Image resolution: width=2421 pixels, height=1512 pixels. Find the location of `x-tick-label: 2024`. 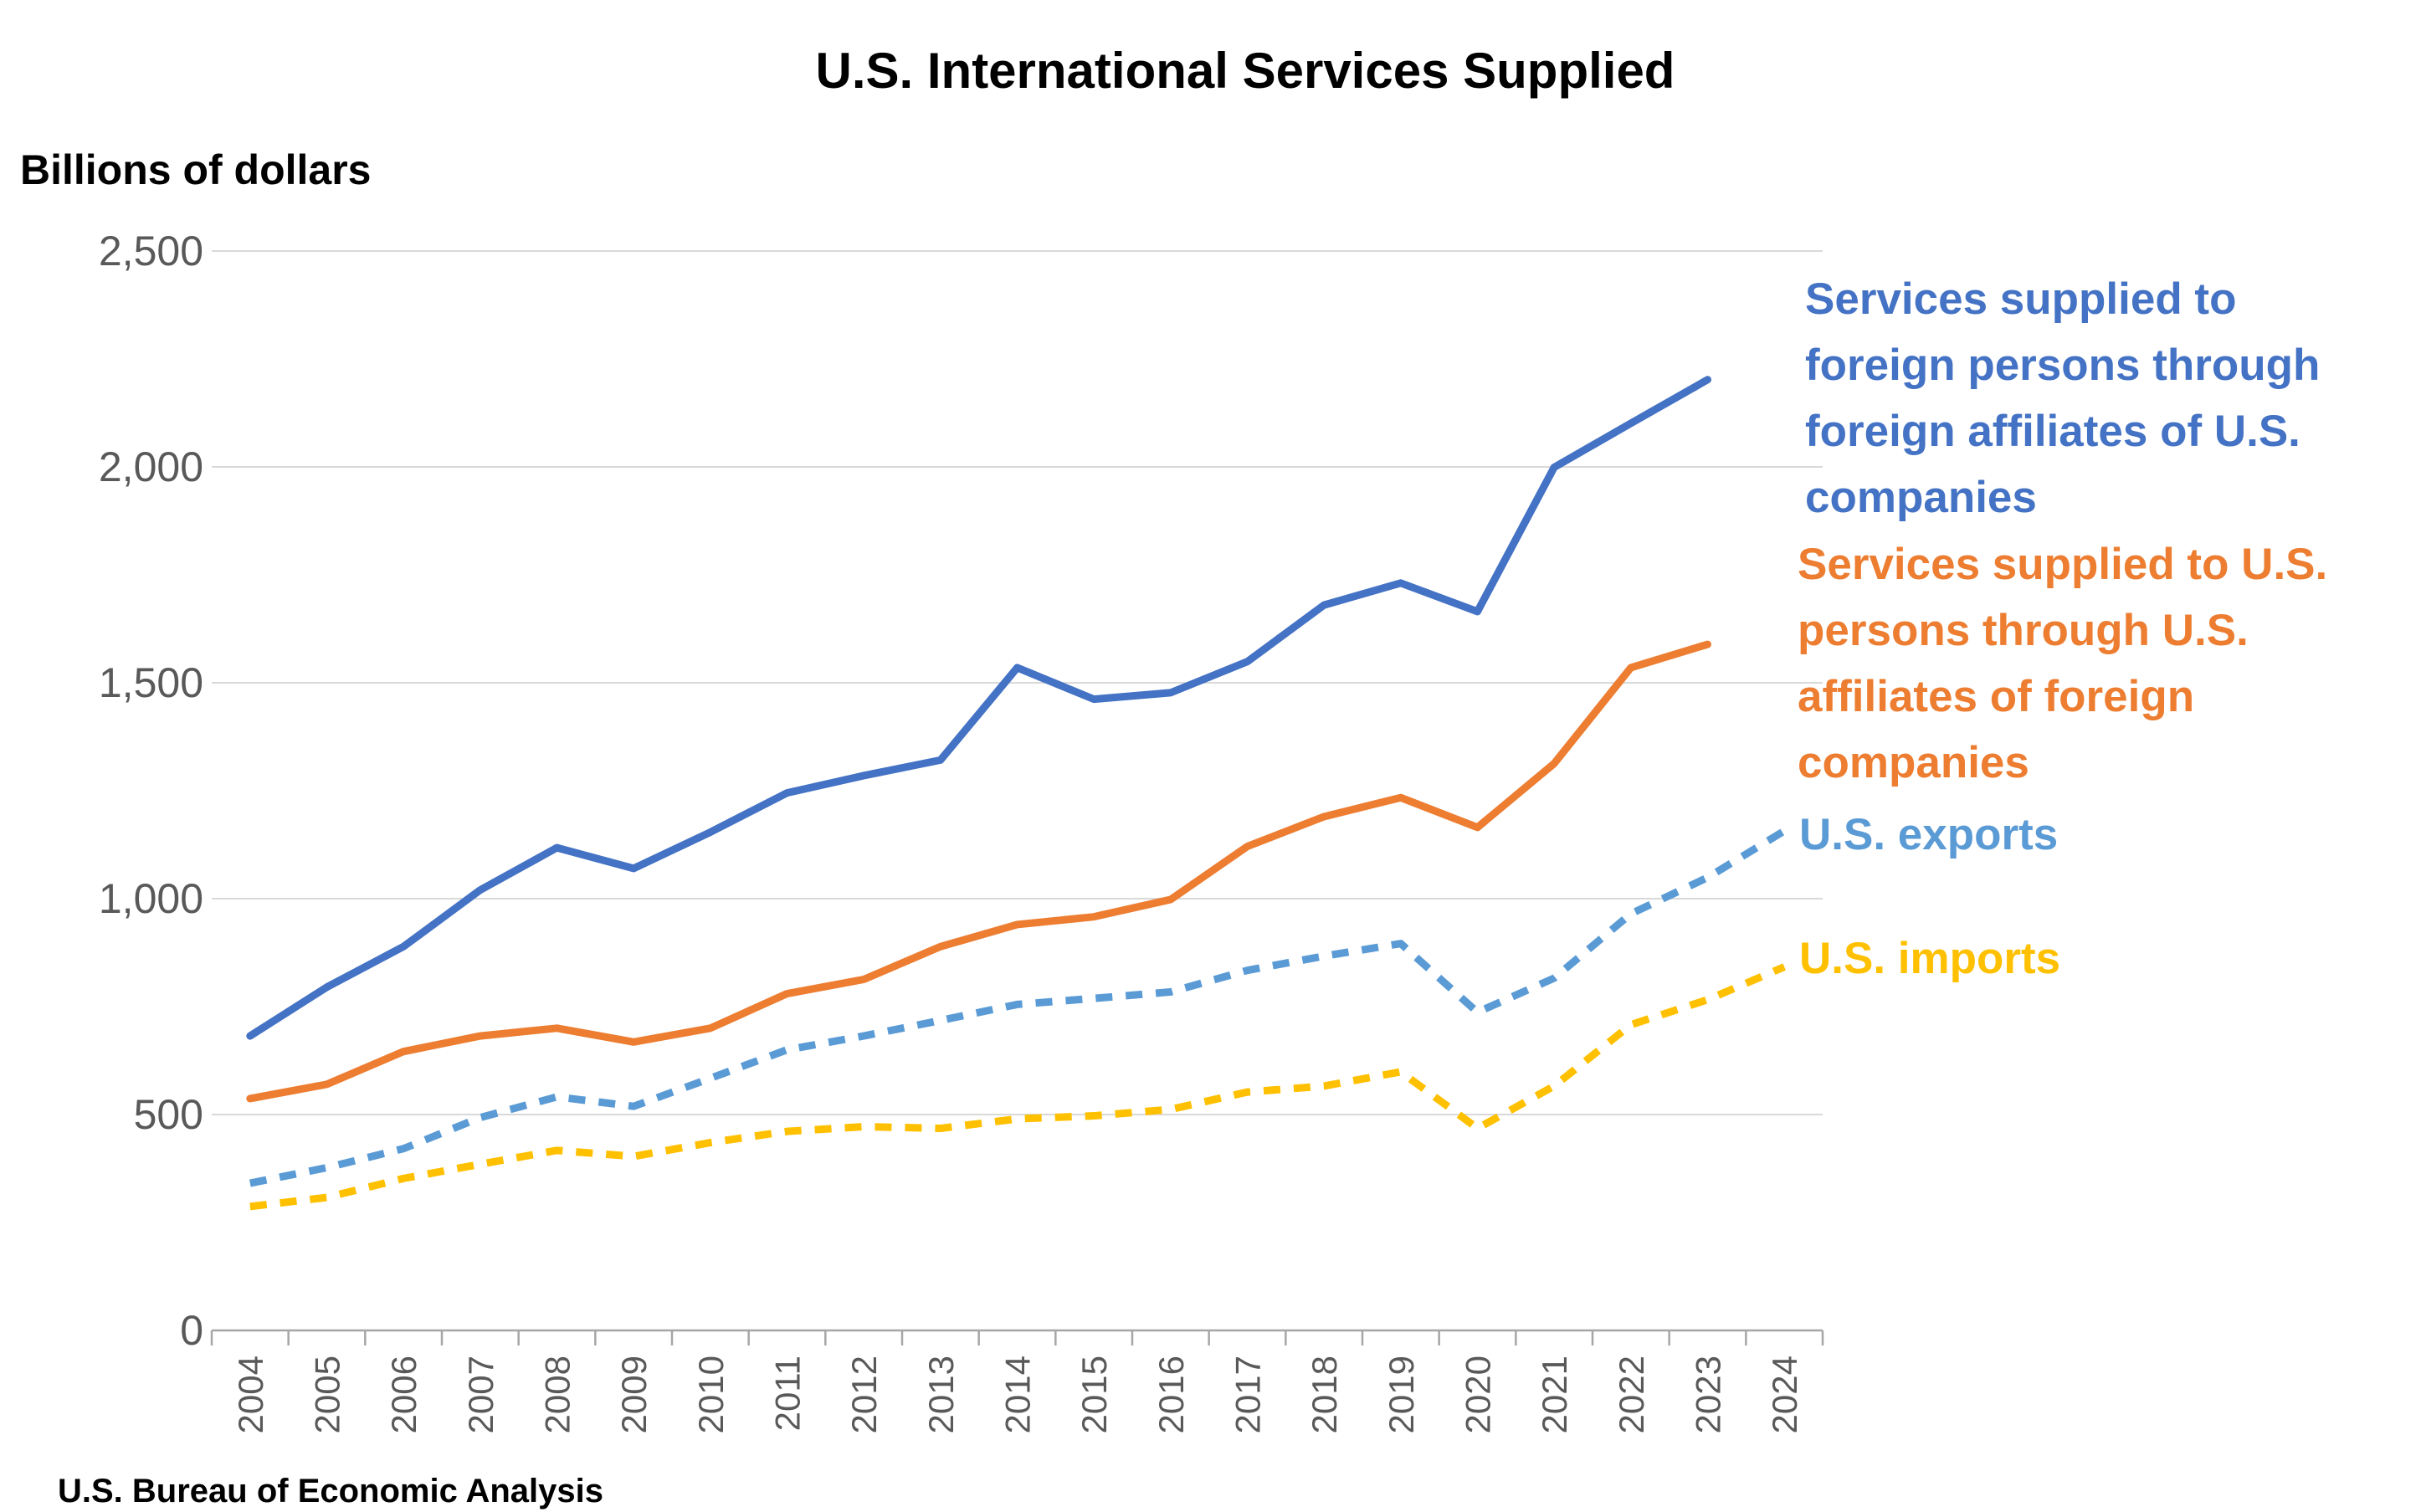

x-tick-label: 2024 is located at coordinates (1785, 1394).